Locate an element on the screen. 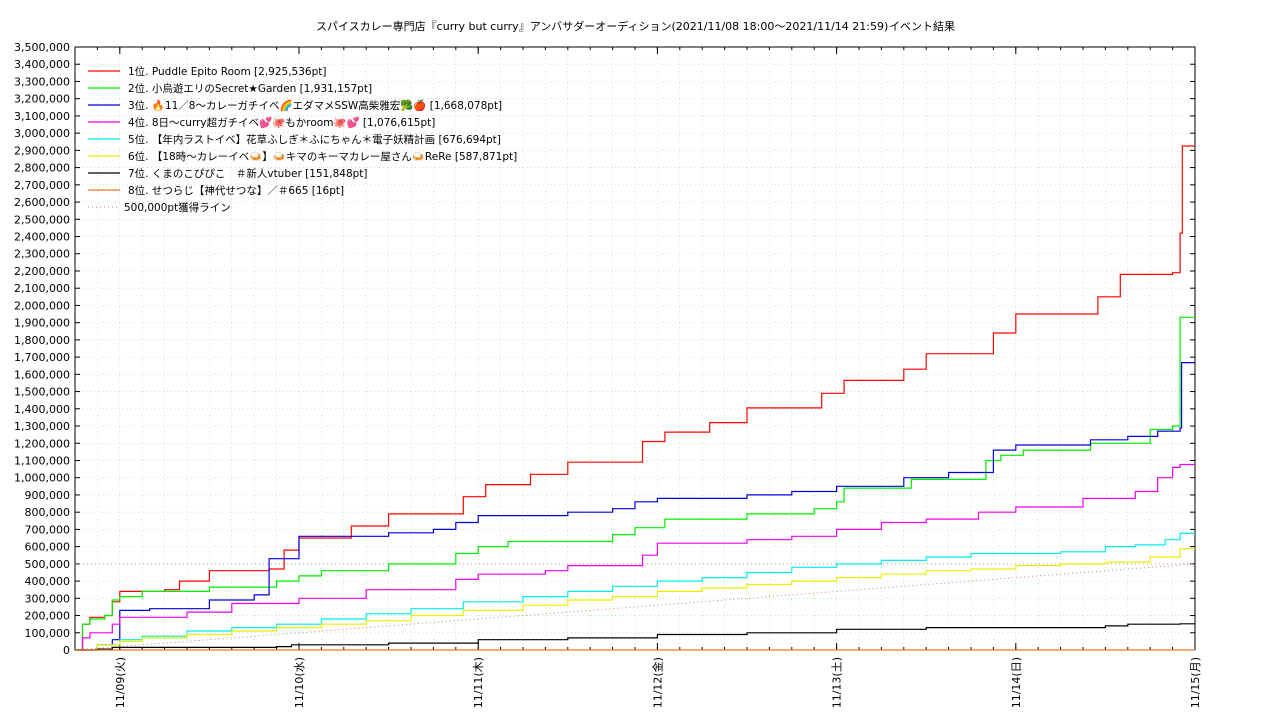 This screenshot has height=720, width=1280. legend-label-reference: 500,000pt獲得ライン is located at coordinates (177, 207).